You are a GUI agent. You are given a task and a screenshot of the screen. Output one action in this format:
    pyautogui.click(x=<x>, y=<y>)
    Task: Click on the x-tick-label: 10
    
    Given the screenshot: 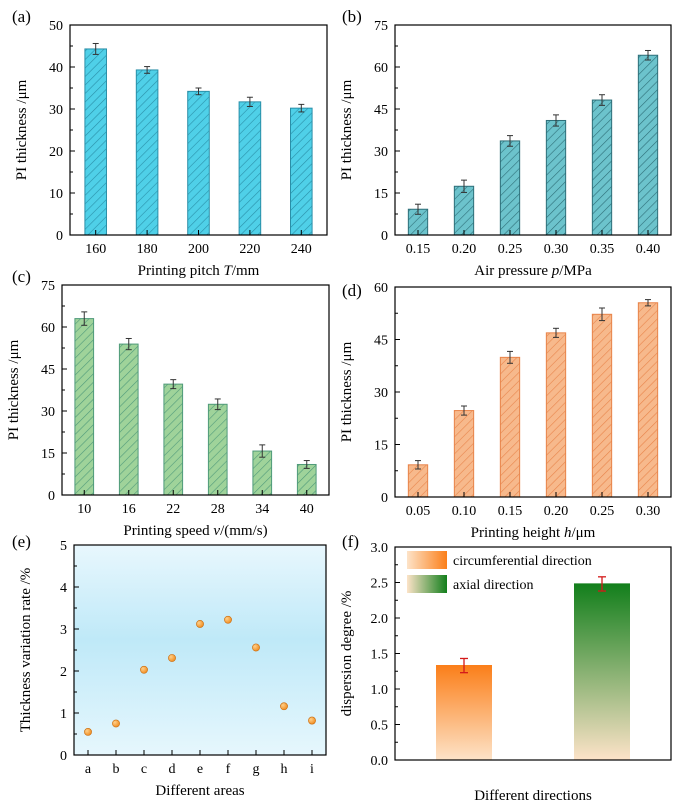 What is the action you would take?
    pyautogui.click(x=84, y=509)
    